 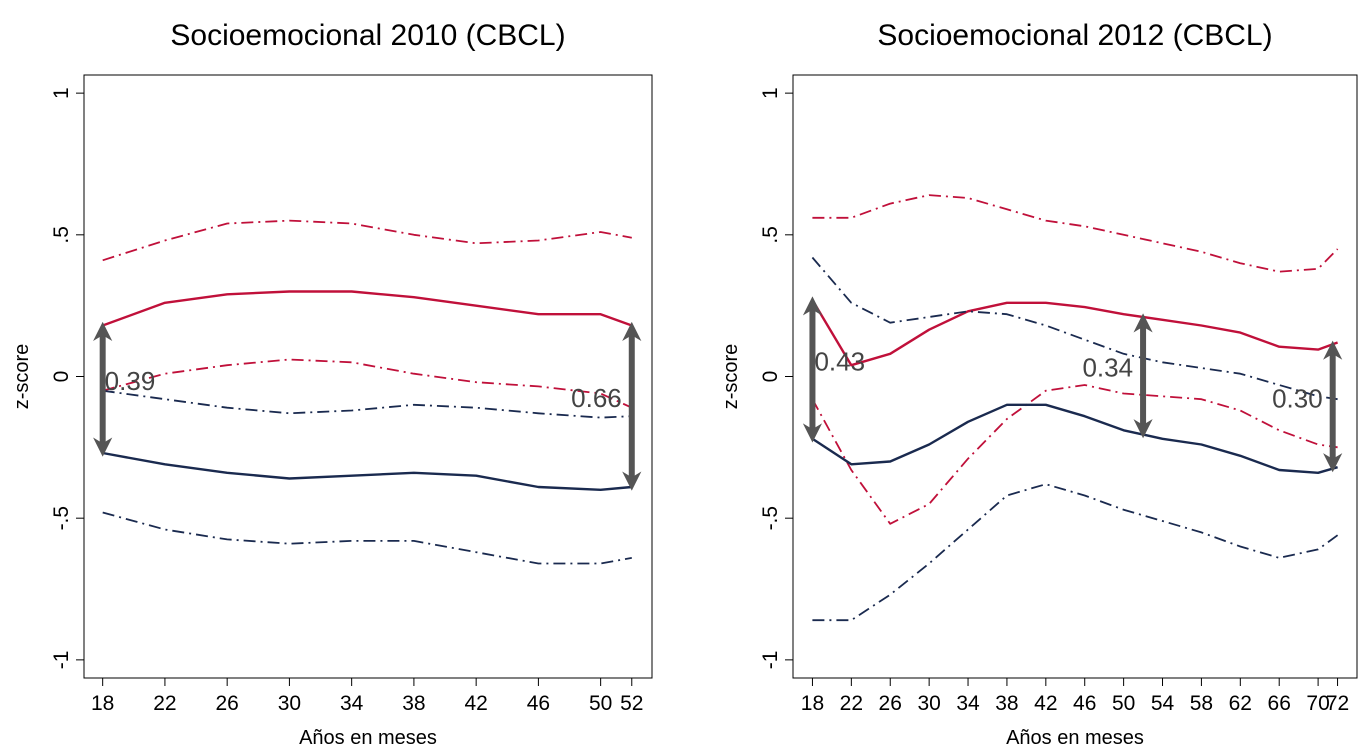 I want to click on x-tick-label: 70, so click(x=1317, y=703).